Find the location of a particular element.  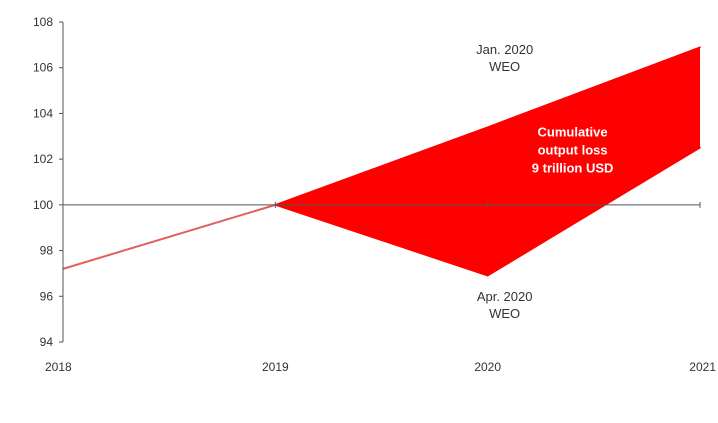

annotation-apr-line-1: WEO is located at coordinates (504, 313).